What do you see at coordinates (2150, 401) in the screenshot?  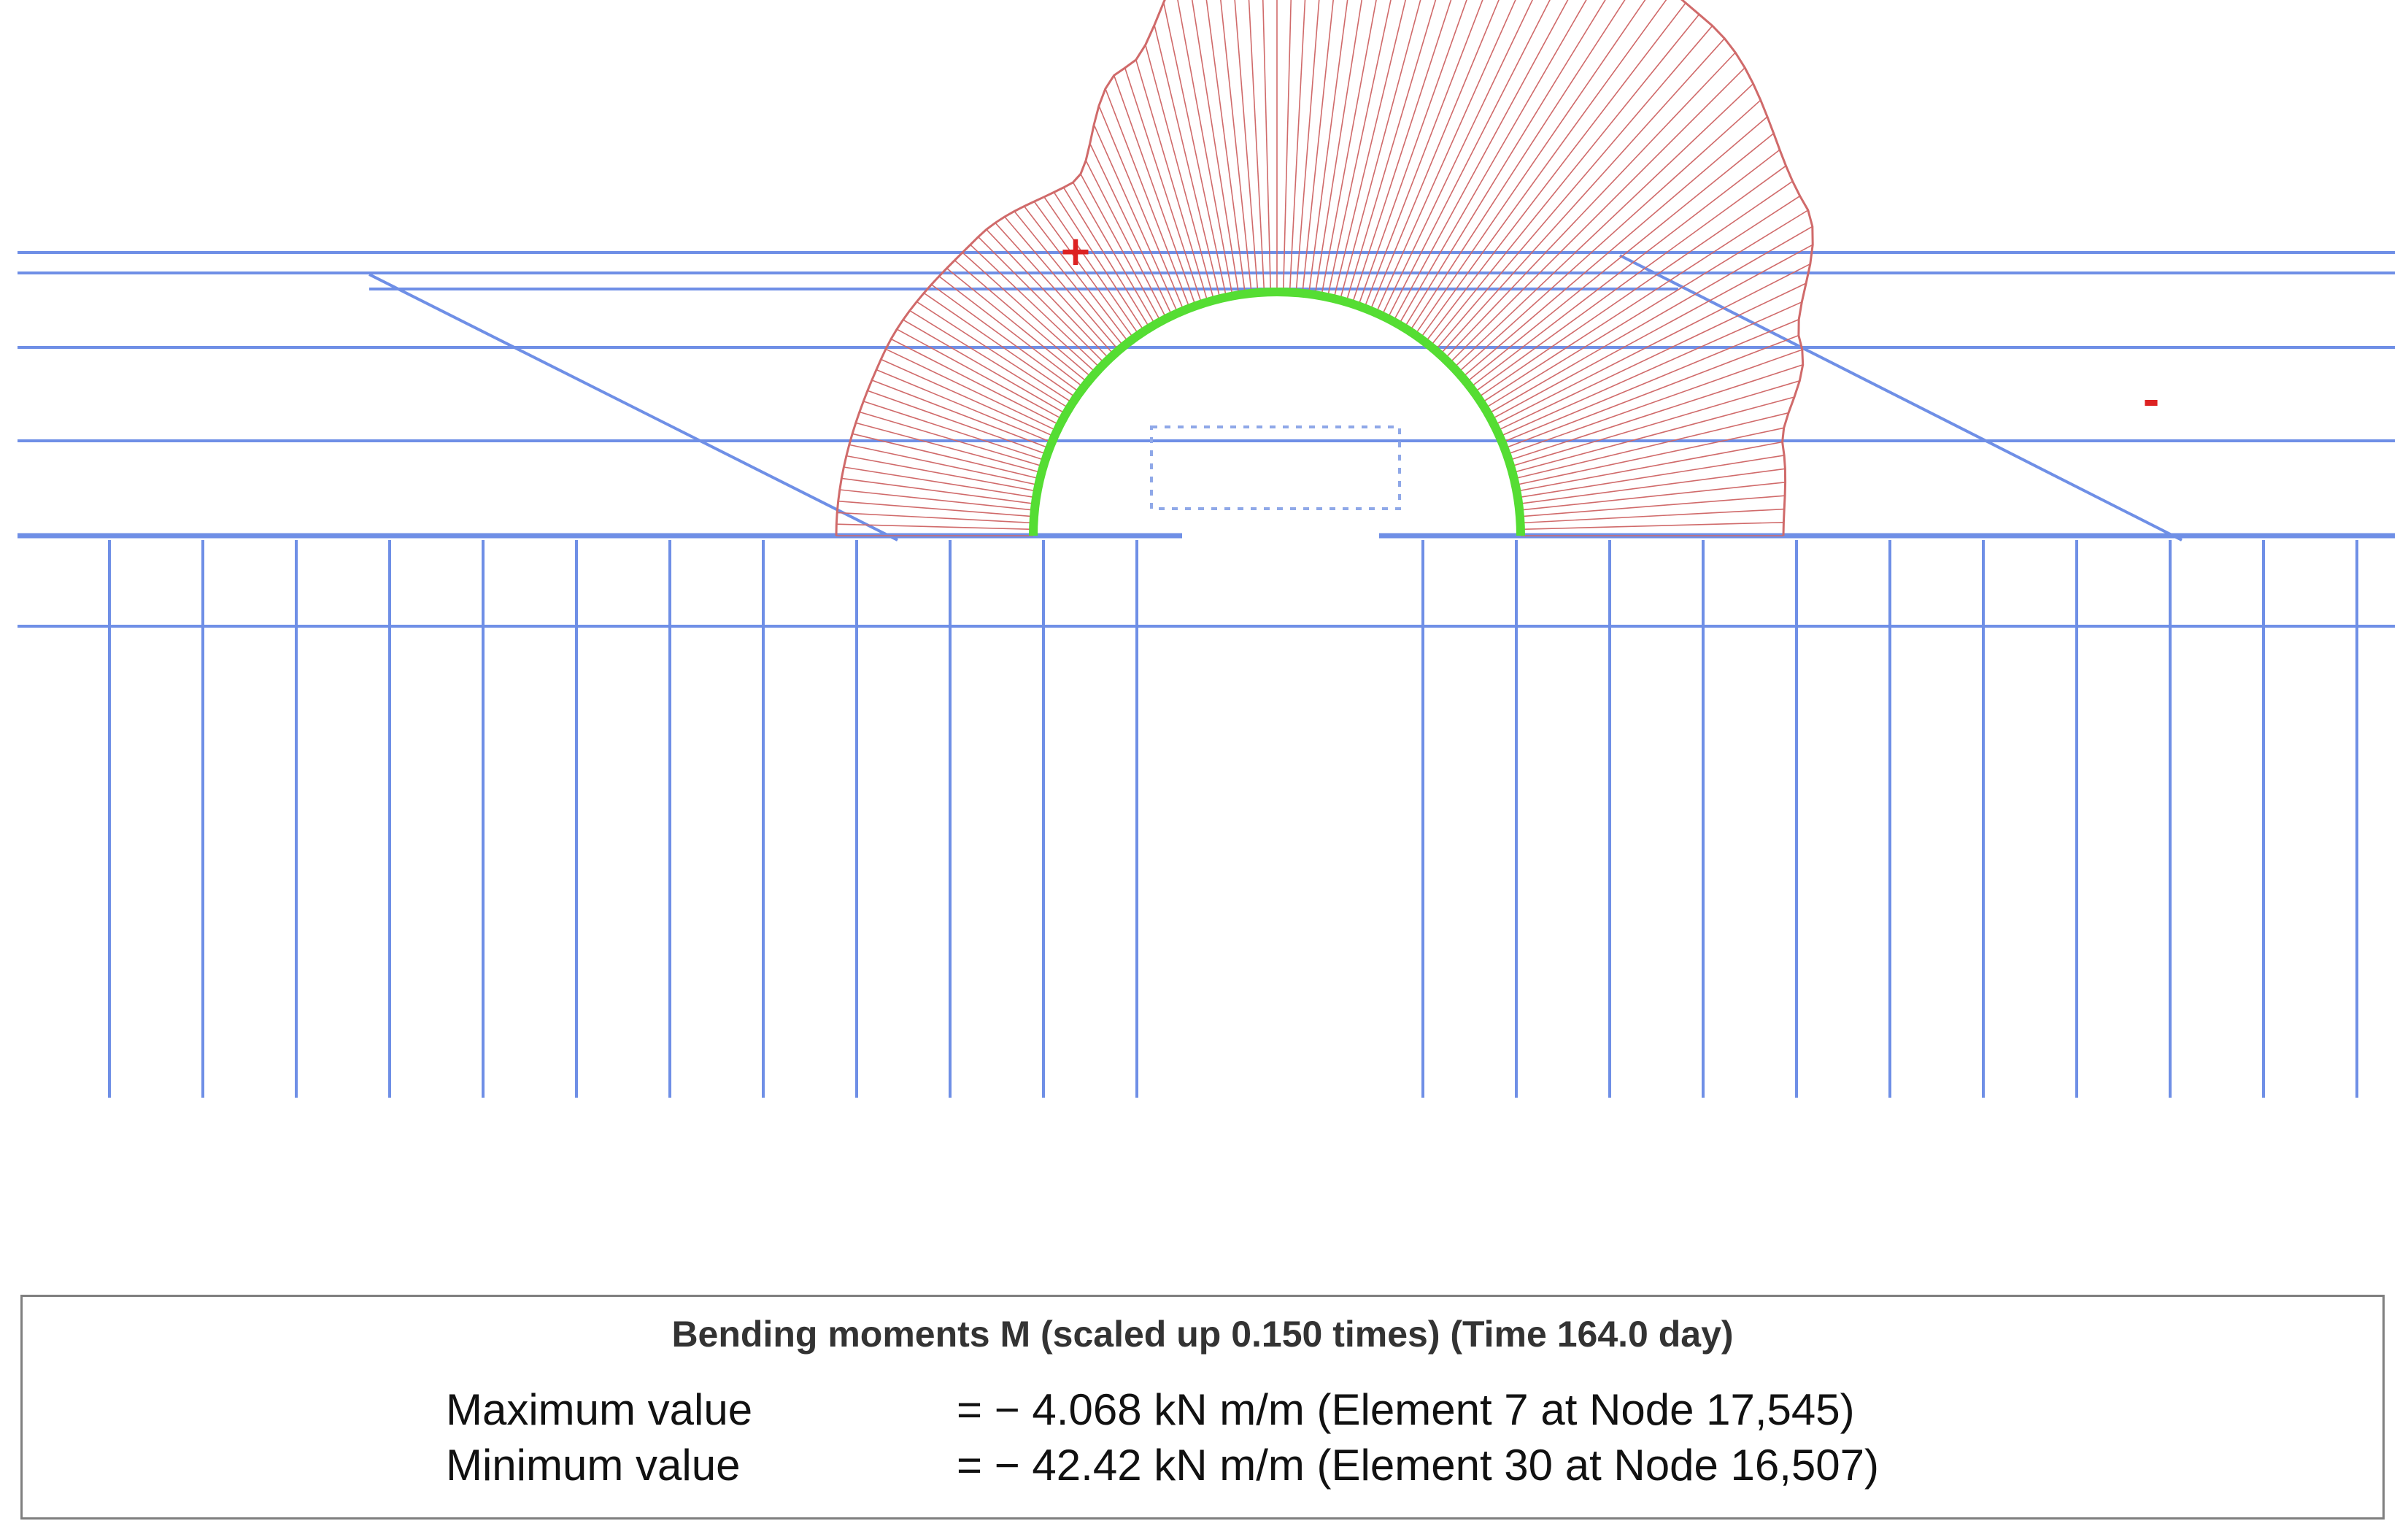 I see `negative-sign: -` at bounding box center [2150, 401].